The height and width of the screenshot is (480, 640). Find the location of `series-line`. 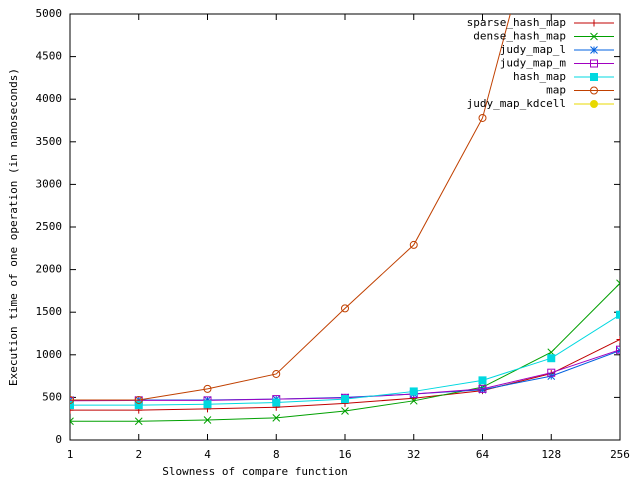

series-line is located at coordinates (345, 375).